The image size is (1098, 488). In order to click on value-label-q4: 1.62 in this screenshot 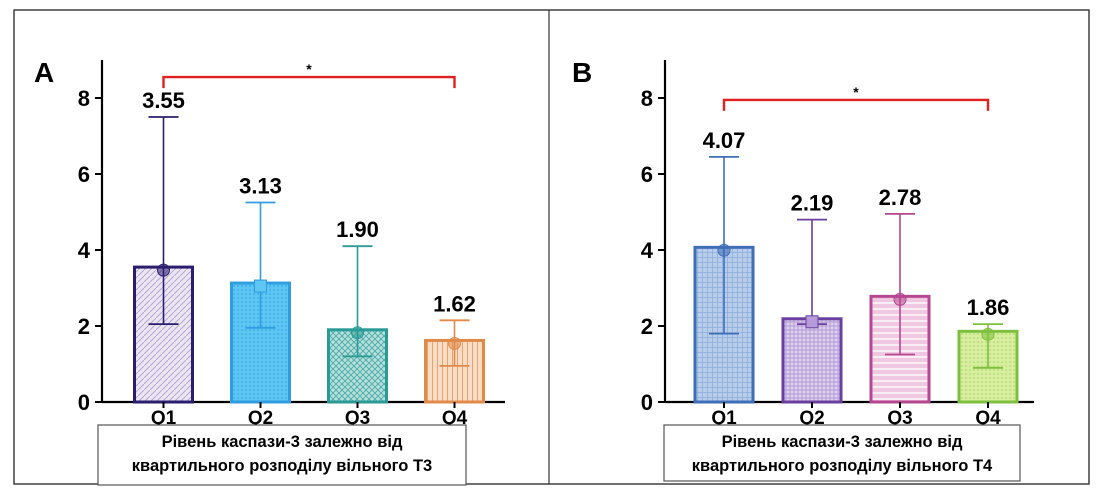, I will do `click(454, 303)`.